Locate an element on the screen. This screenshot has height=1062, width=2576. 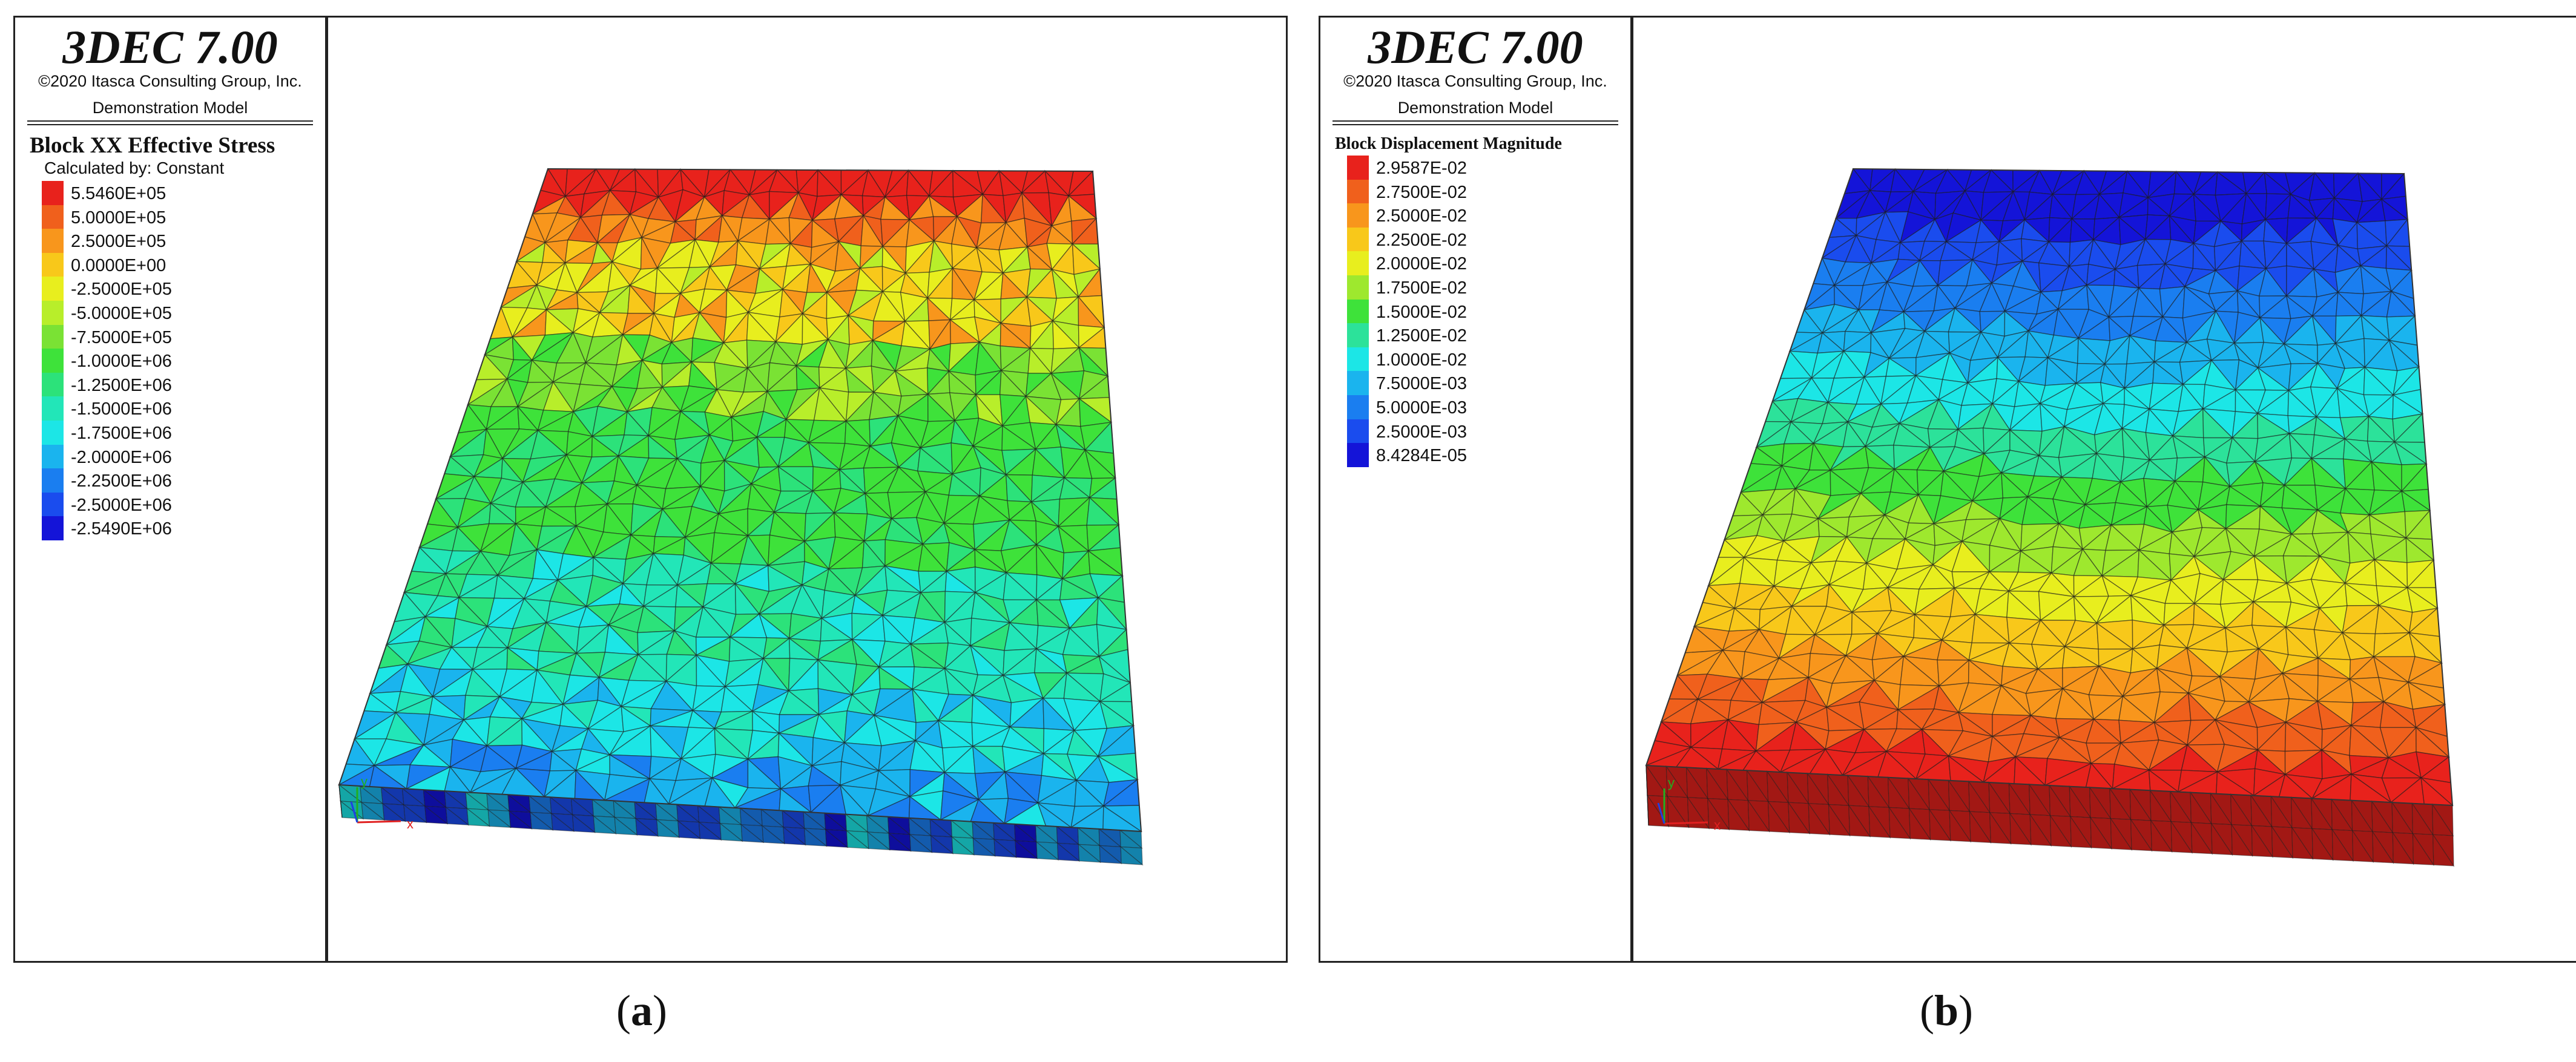
legend-label: 5.0000E-03 is located at coordinates (1421, 408).